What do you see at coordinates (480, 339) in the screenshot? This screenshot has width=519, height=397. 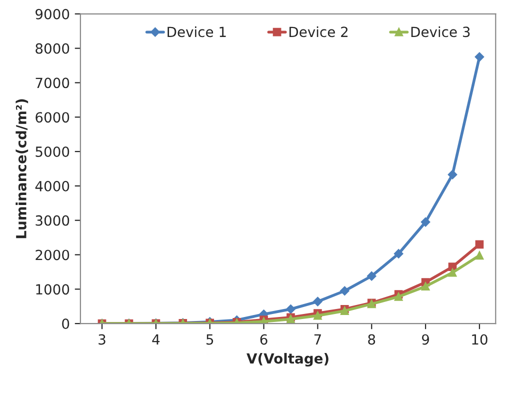 I see `x-tick-label: 10` at bounding box center [480, 339].